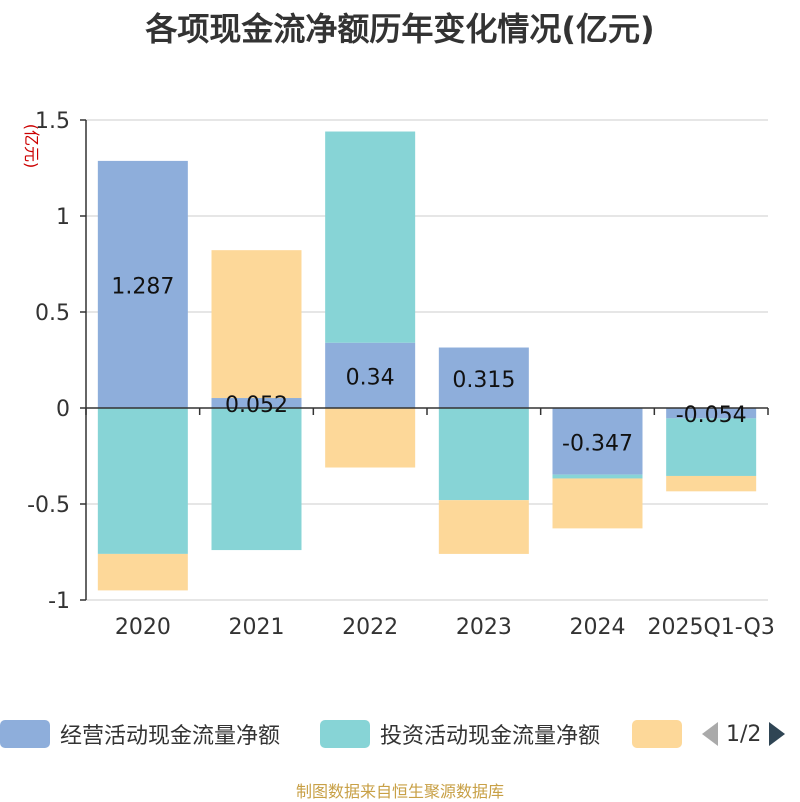 This screenshot has width=800, height=802. Describe the element at coordinates (143, 627) in the screenshot. I see `x-tick-label: 2020` at that location.